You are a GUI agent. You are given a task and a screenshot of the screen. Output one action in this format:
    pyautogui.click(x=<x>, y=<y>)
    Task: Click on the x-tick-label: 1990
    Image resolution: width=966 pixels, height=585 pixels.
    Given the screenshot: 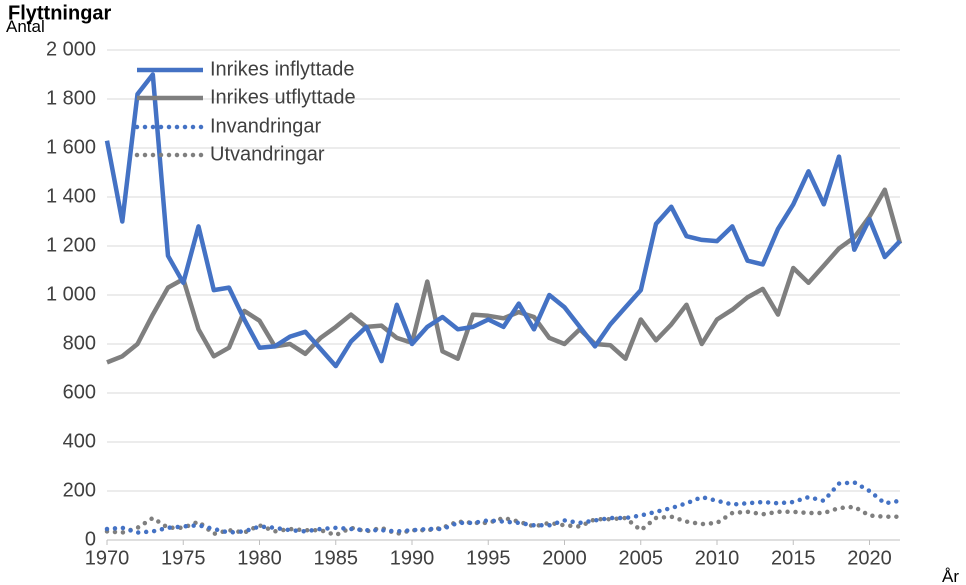 What is the action you would take?
    pyautogui.click(x=412, y=558)
    